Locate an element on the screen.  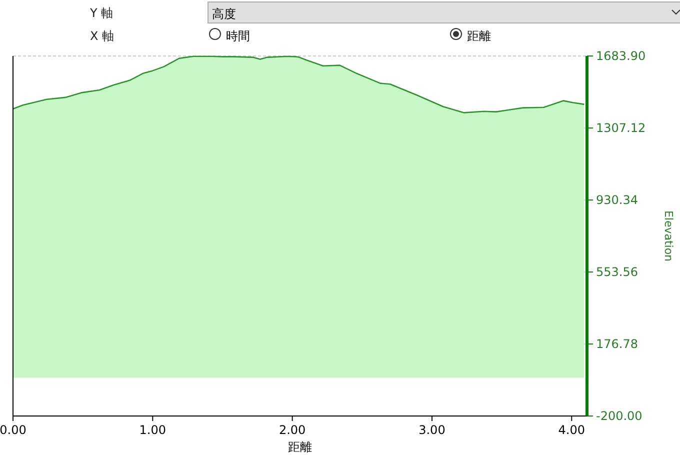
x-tick-label: 3.00 is located at coordinates (432, 430).